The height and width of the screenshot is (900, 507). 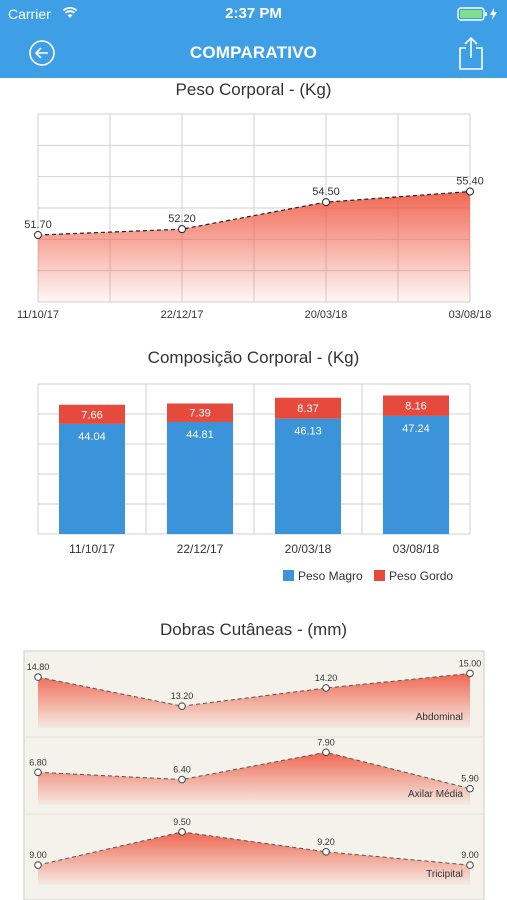 I want to click on skinfold-series-label: Abdominal, so click(x=439, y=717).